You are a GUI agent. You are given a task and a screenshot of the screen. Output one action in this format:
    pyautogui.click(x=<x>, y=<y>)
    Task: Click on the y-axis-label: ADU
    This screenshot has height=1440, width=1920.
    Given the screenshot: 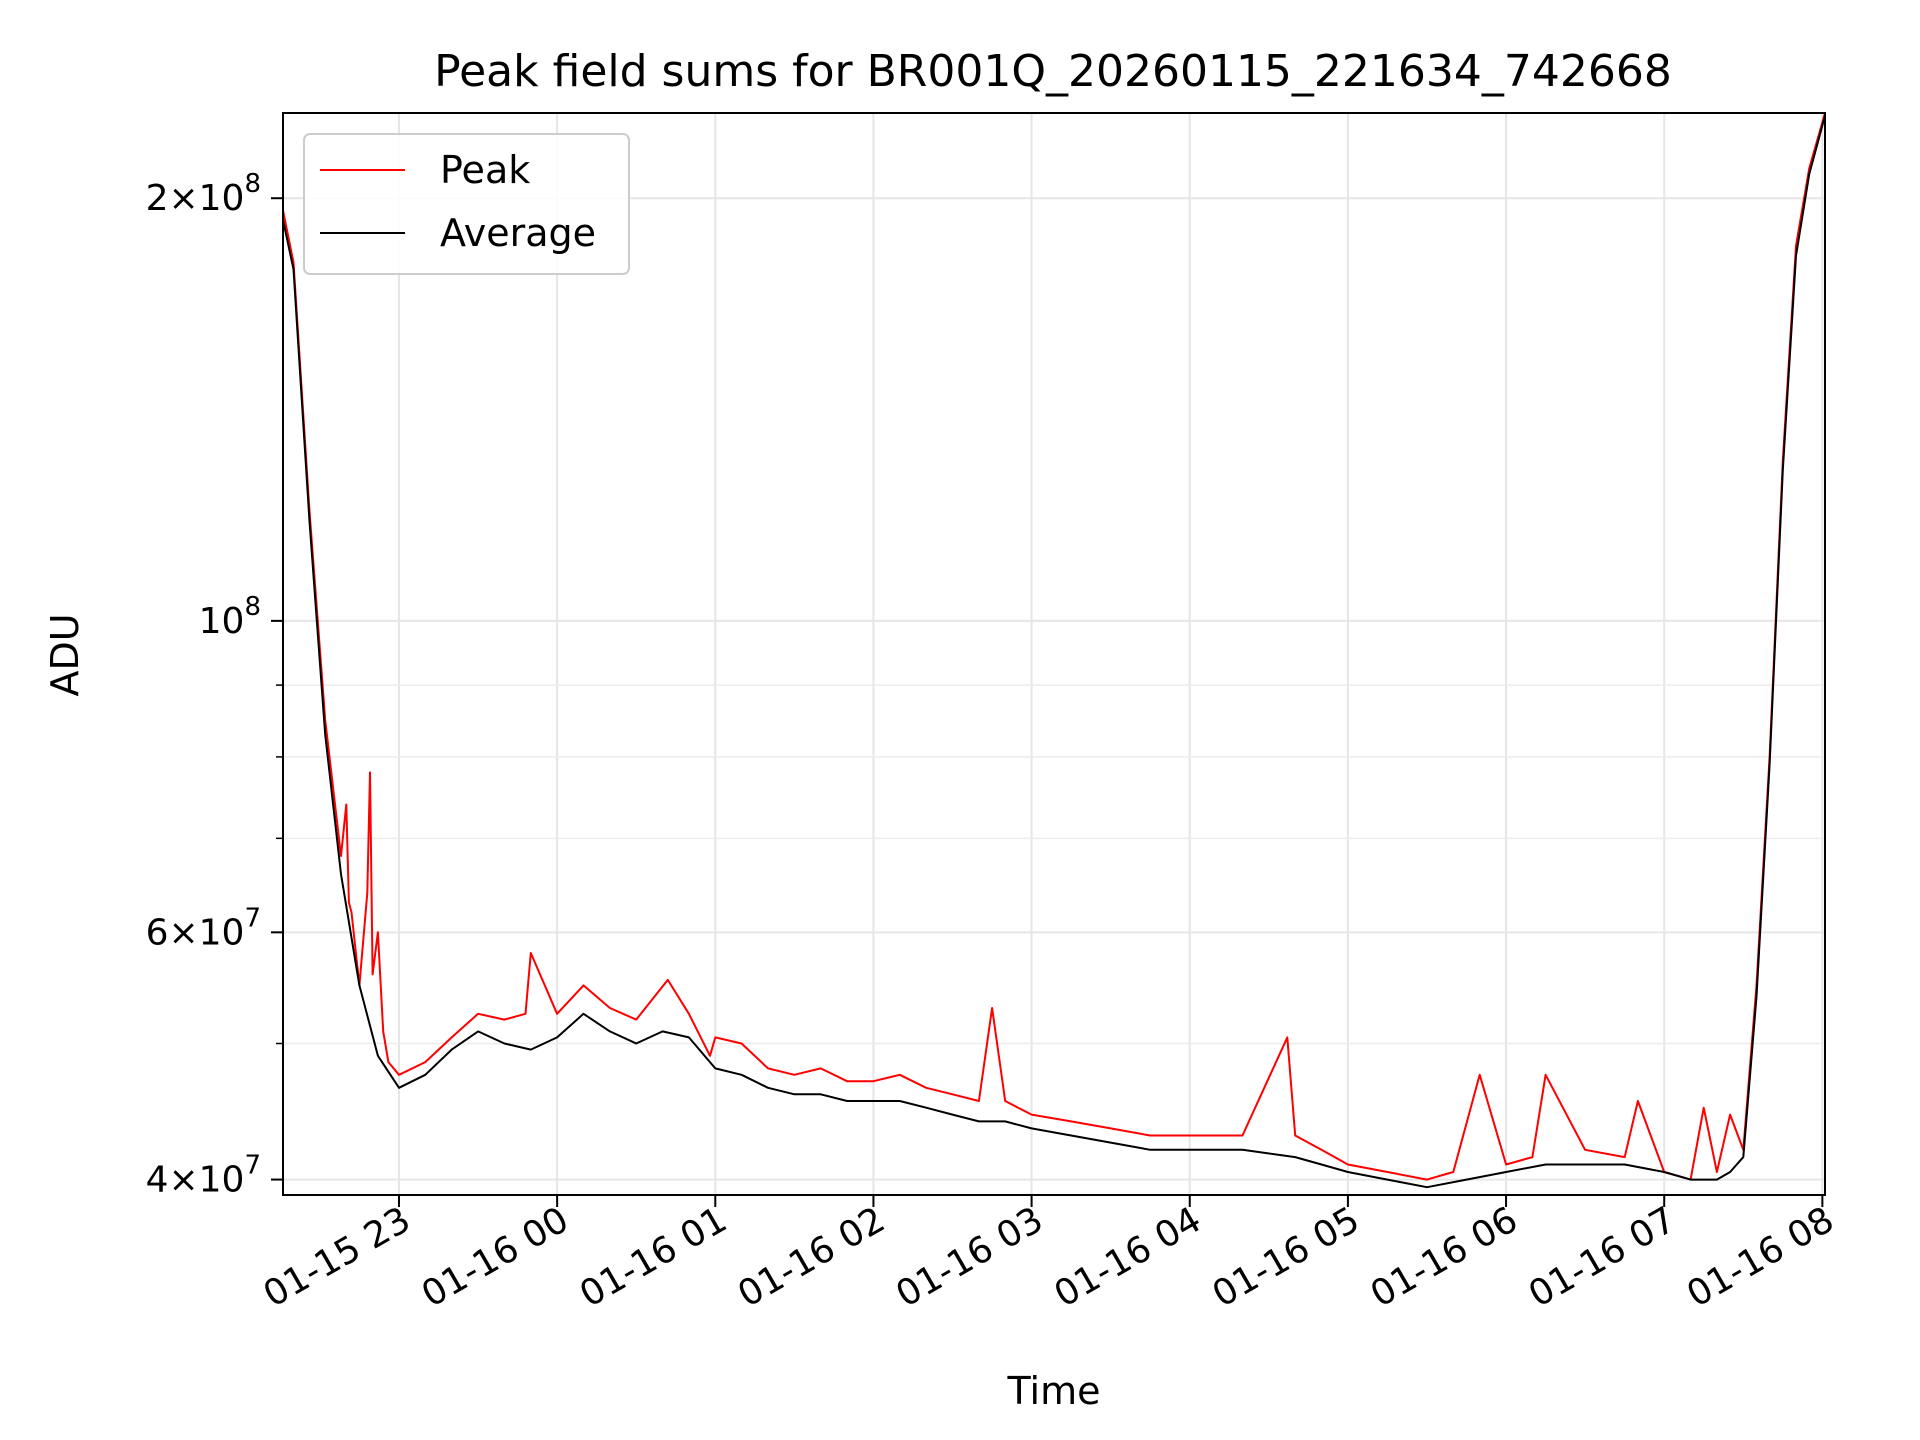 What is the action you would take?
    pyautogui.click(x=65, y=654)
    